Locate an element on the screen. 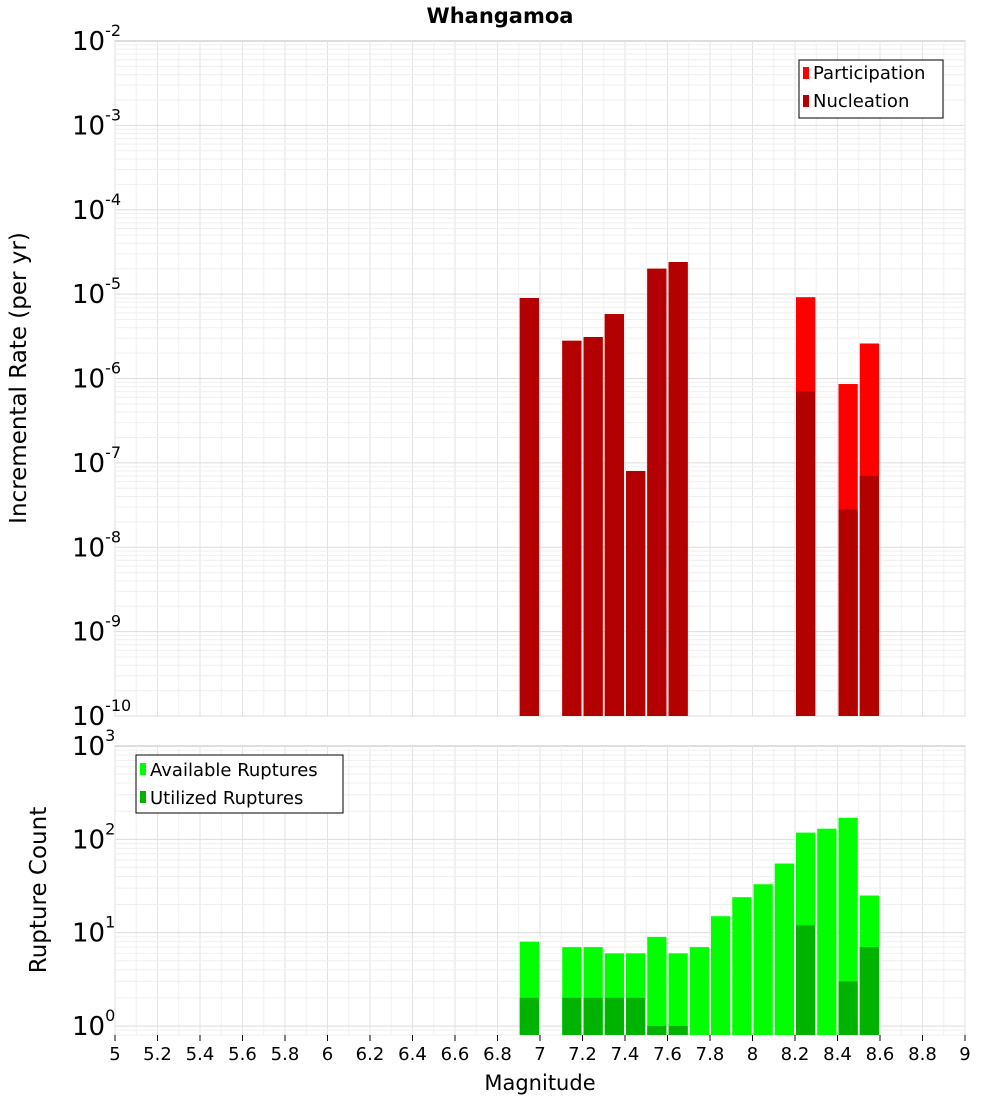 The image size is (1000, 1100). legend-label-available: Available Ruptures is located at coordinates (234, 770).